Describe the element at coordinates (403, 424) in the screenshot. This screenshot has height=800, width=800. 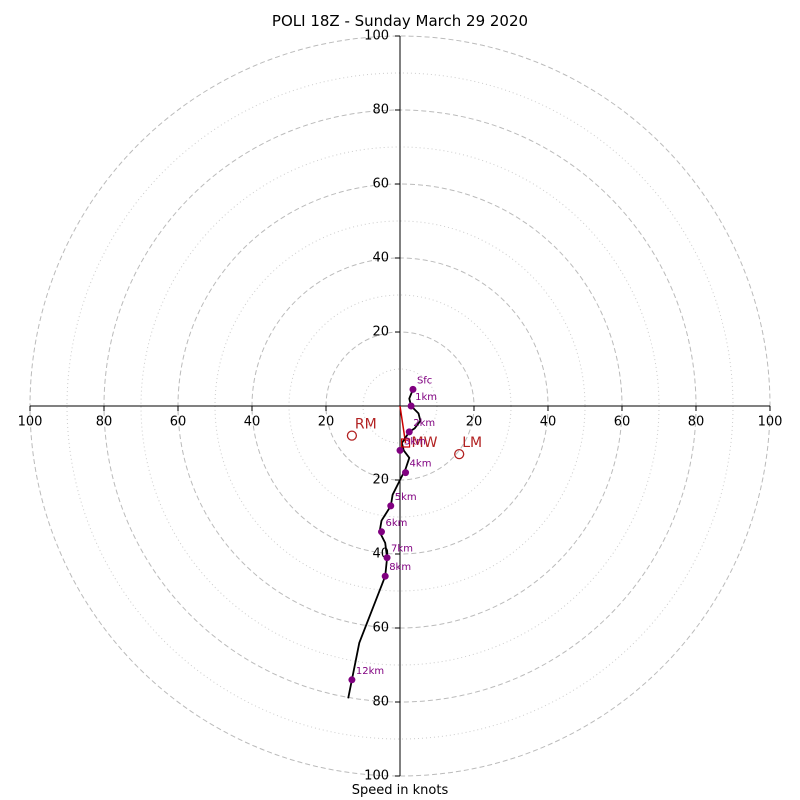
I see `mean-wind-vector` at that location.